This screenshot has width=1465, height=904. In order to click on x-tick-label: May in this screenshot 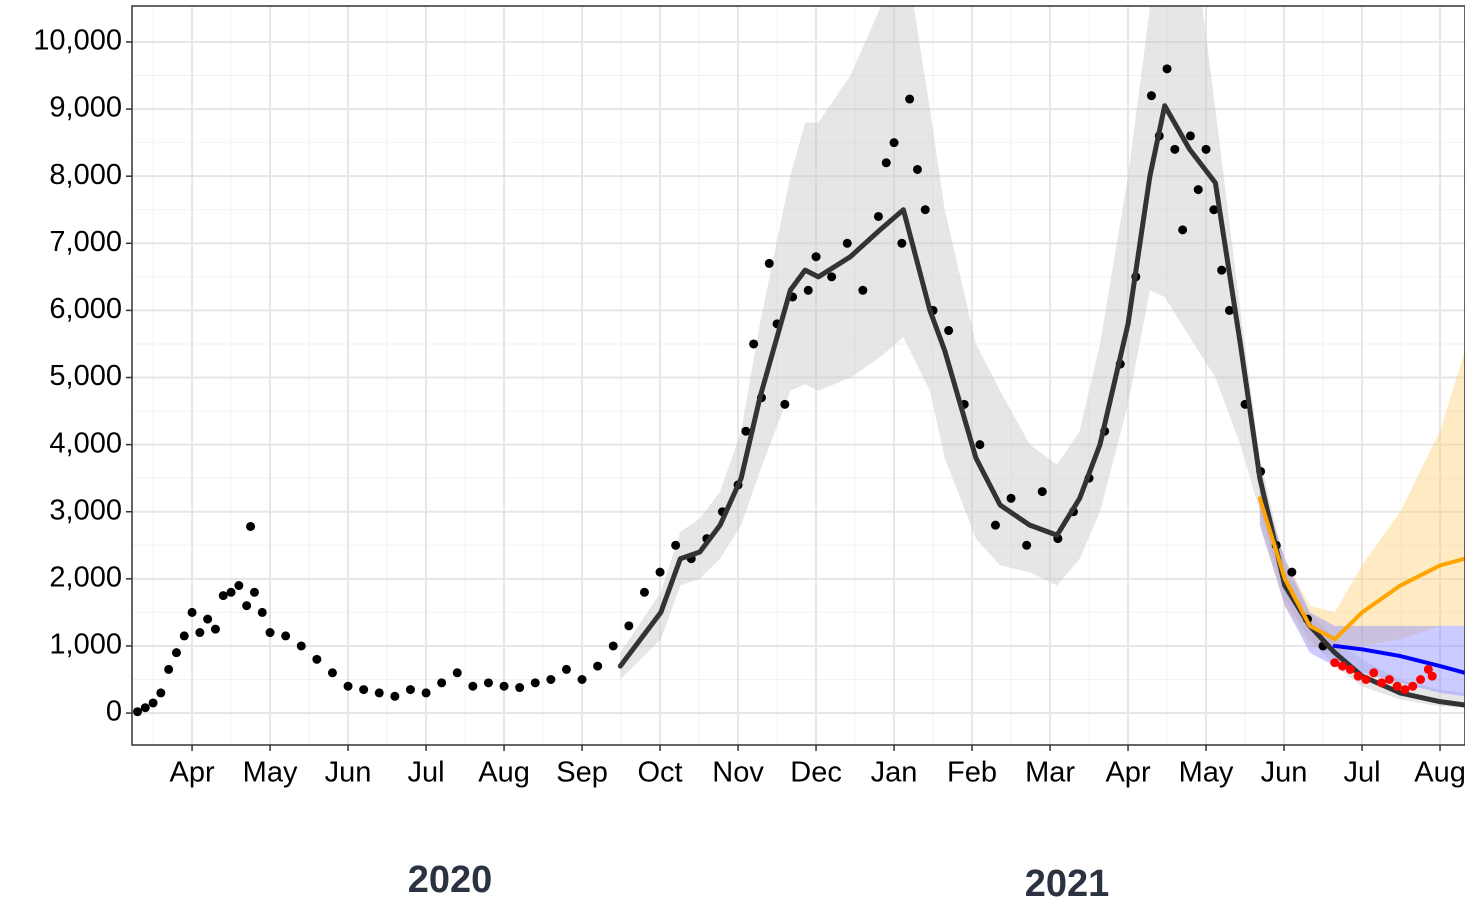, I will do `click(270, 773)`.